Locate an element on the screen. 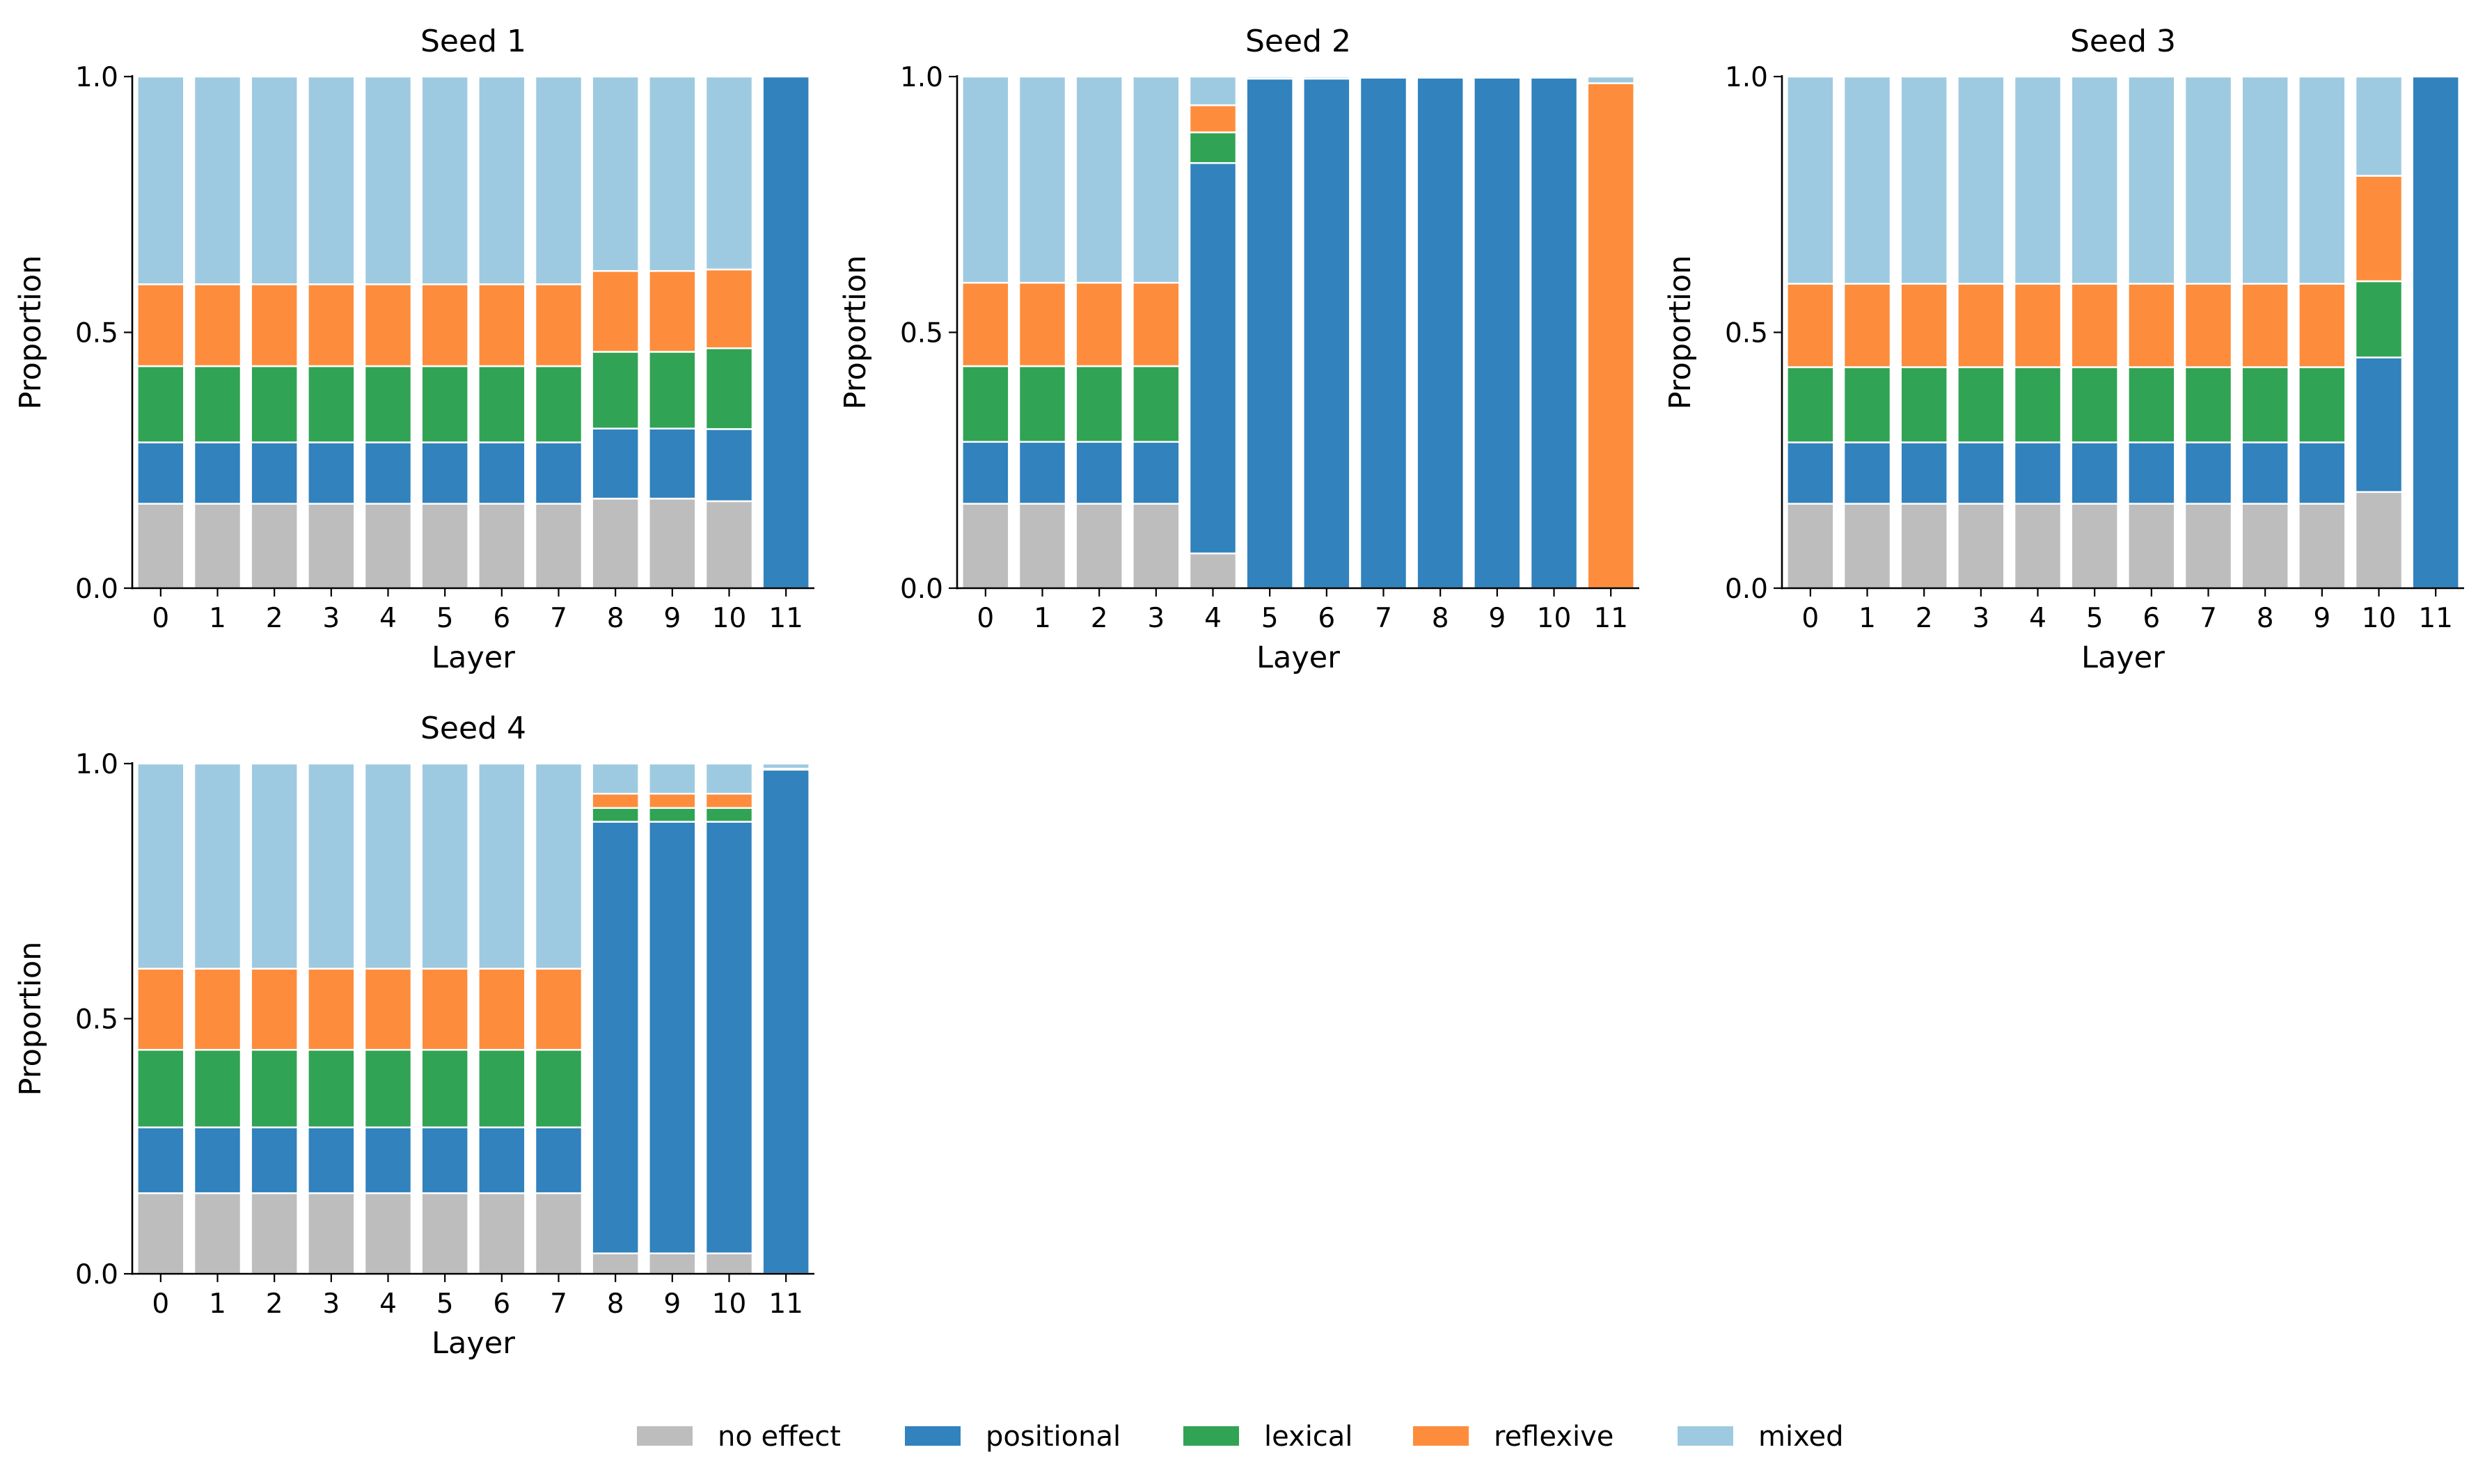  legend-item-mixed: mixed is located at coordinates (1761, 1437).